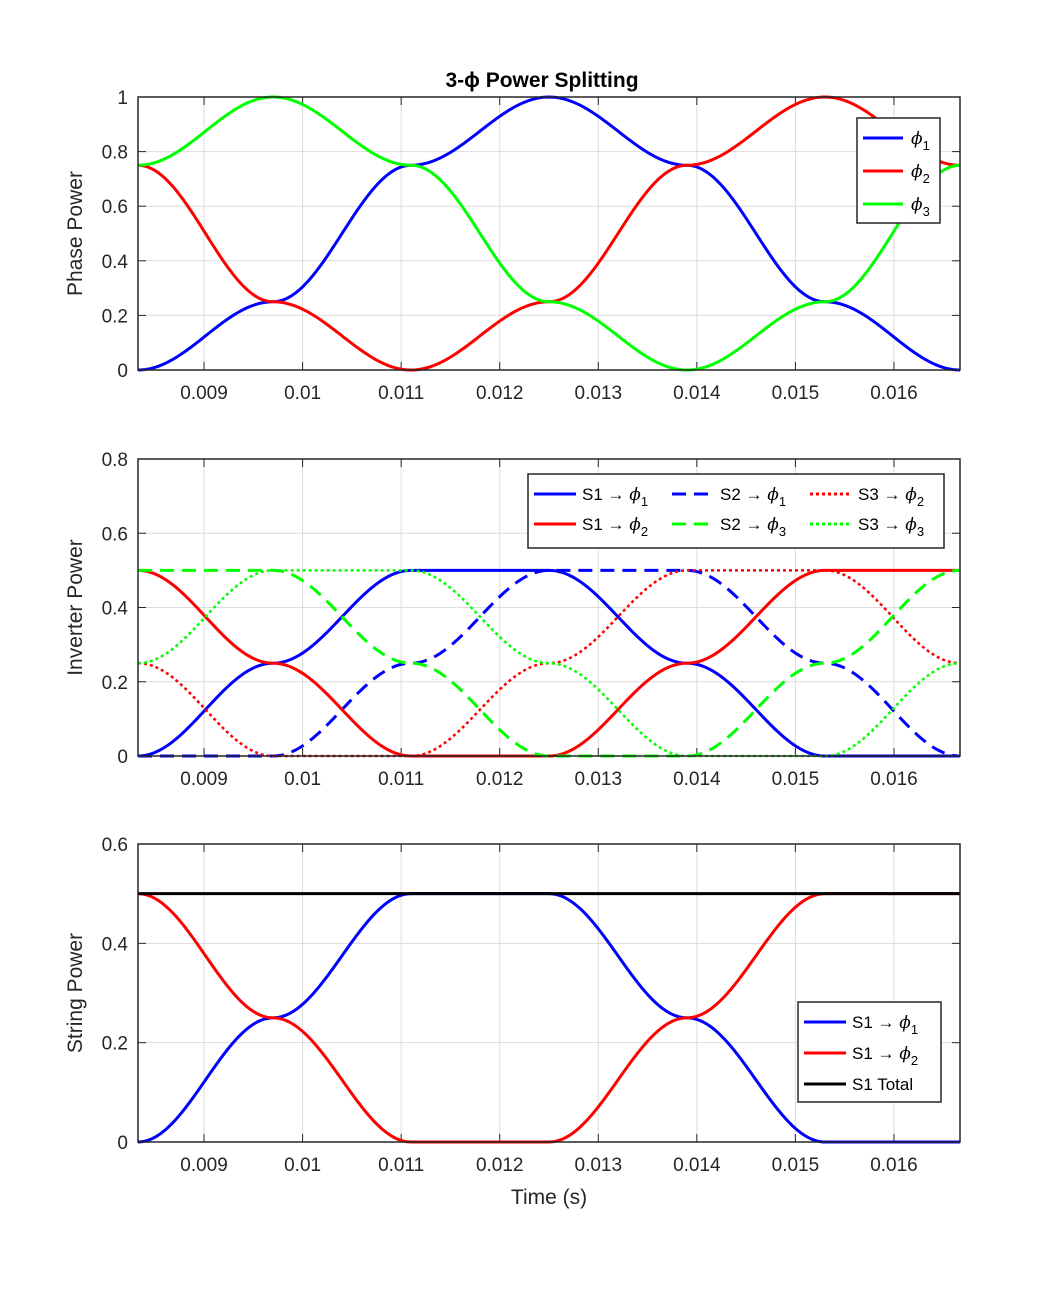 The width and height of the screenshot is (1060, 1290). I want to click on y-axis-label: String Power, so click(75, 993).